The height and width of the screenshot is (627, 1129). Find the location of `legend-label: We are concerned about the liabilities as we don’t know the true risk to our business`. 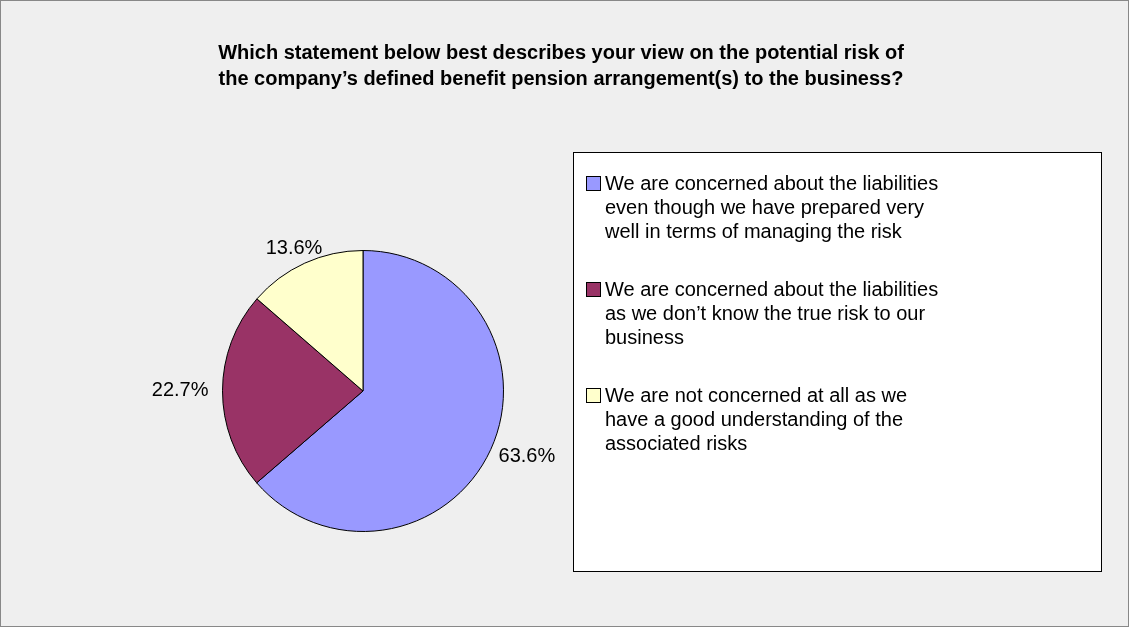

legend-label: We are concerned about the liabilities as we don’t know the true risk to our business is located at coordinates (772, 313).